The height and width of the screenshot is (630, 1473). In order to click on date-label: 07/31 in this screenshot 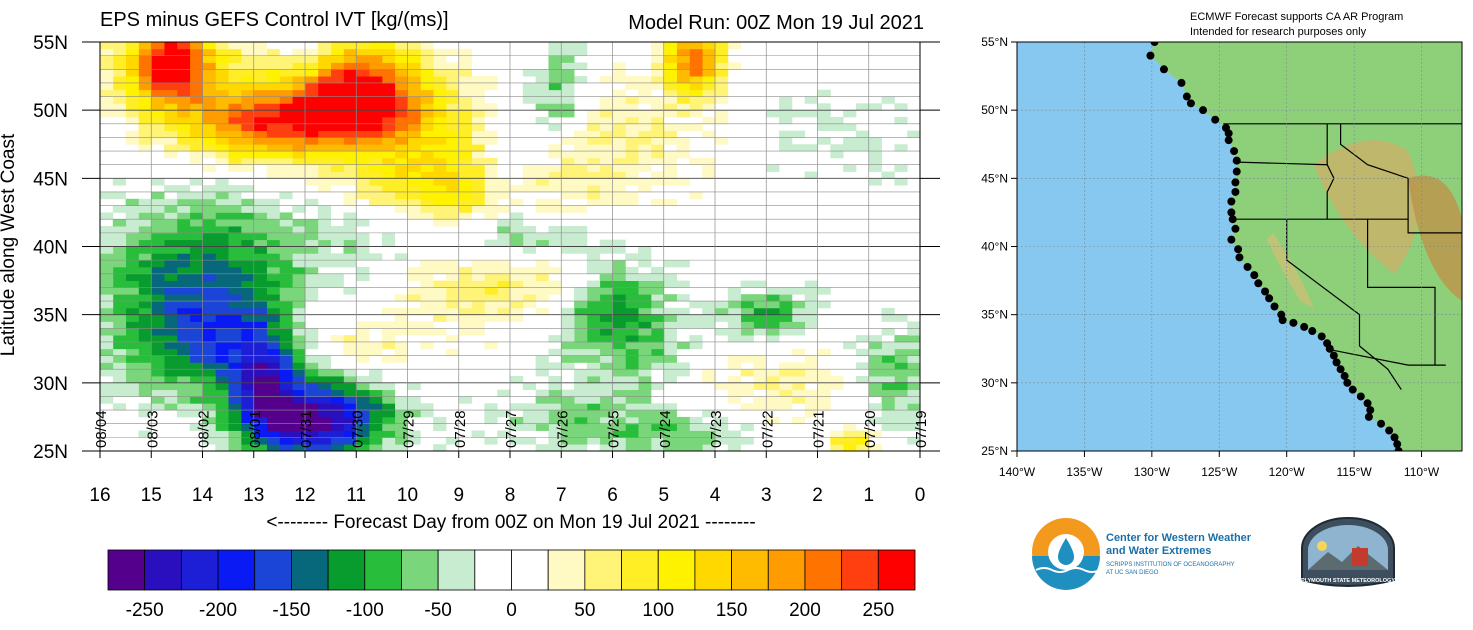, I will do `click(306, 429)`.